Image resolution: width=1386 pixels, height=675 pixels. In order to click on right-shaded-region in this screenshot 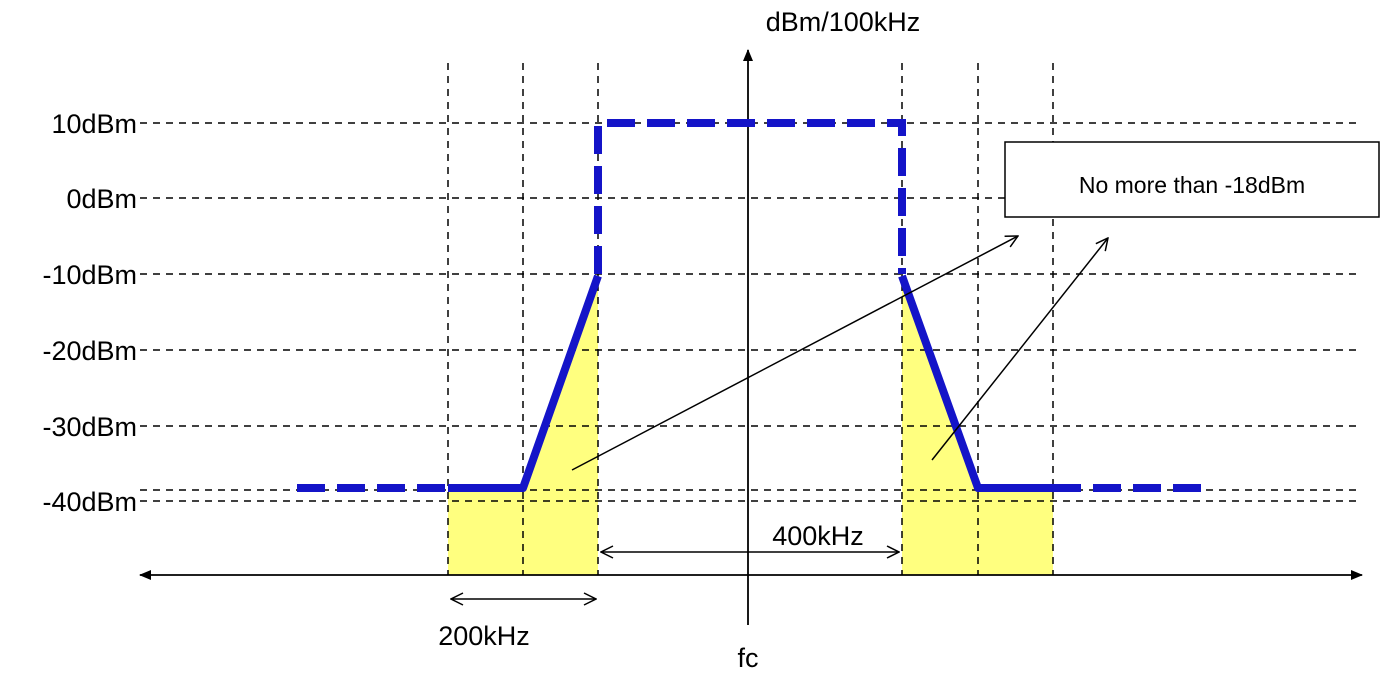, I will do `click(977, 424)`.